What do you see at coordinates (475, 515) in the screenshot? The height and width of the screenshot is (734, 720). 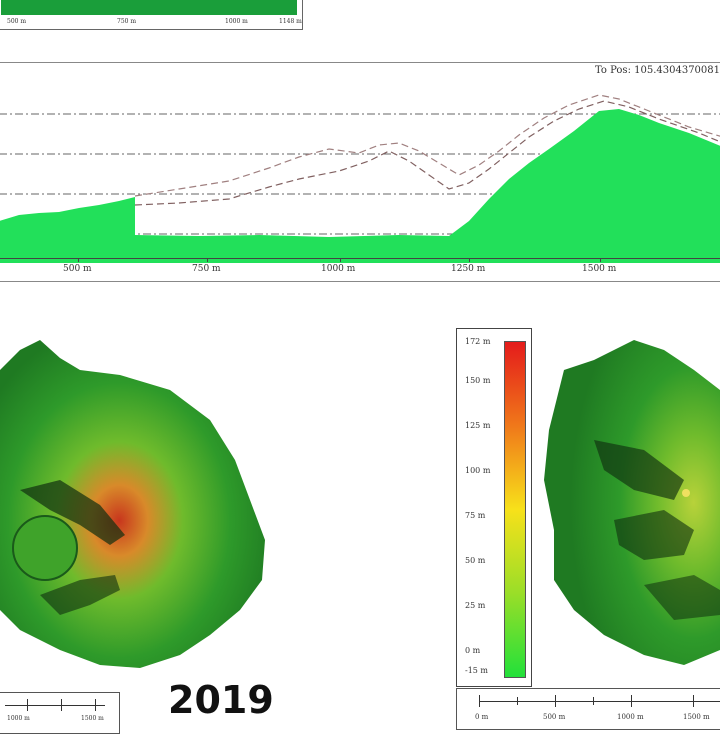 I see `legend-label: 75 m` at bounding box center [475, 515].